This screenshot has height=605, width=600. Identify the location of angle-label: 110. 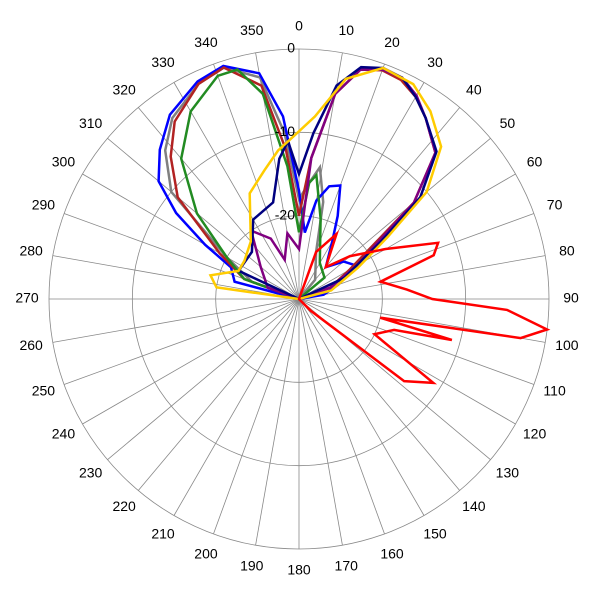
(554, 391).